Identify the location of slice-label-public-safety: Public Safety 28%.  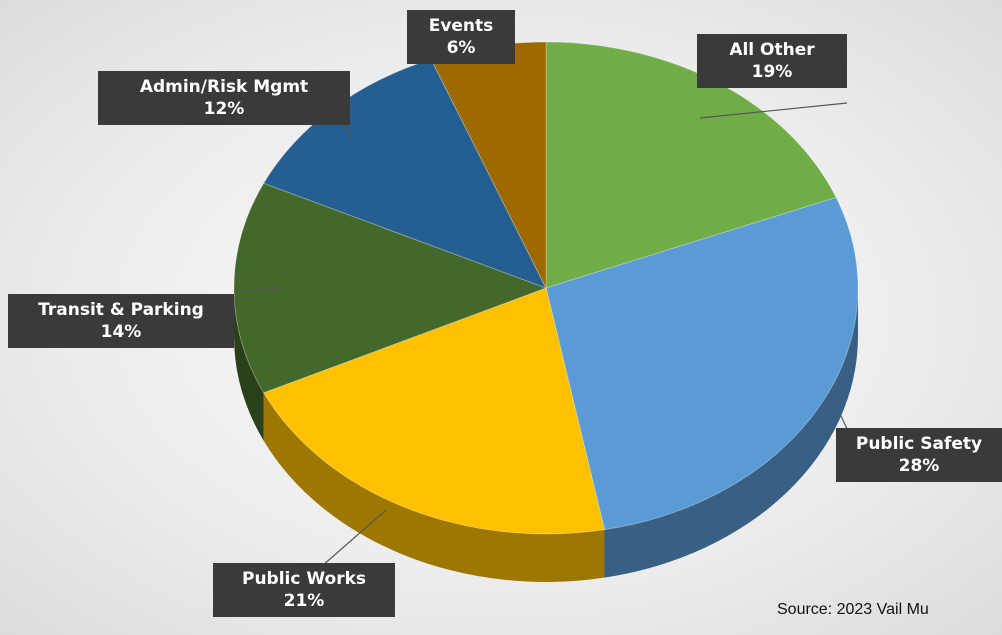
(919, 455).